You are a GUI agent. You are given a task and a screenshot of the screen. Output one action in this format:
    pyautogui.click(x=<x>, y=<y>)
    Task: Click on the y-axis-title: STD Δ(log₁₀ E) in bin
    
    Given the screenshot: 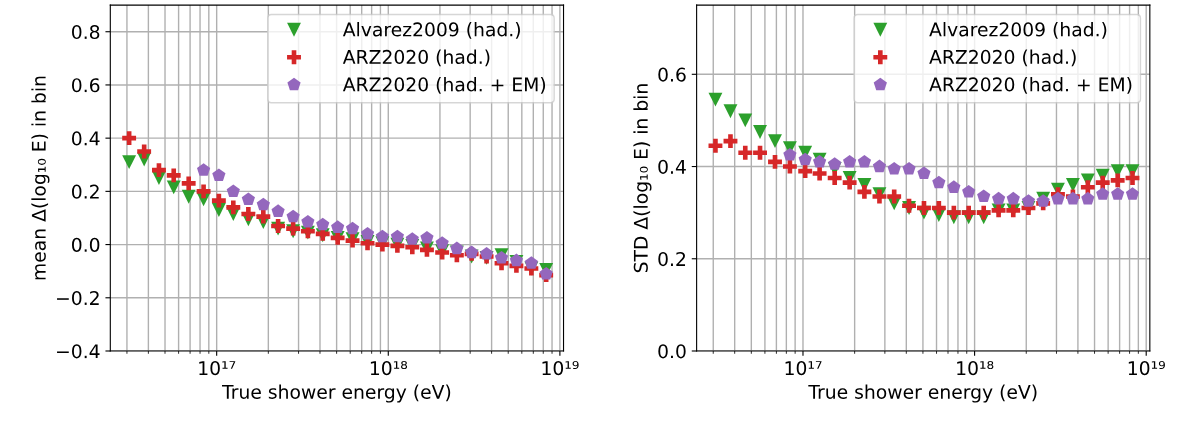 What is the action you would take?
    pyautogui.click(x=642, y=178)
    